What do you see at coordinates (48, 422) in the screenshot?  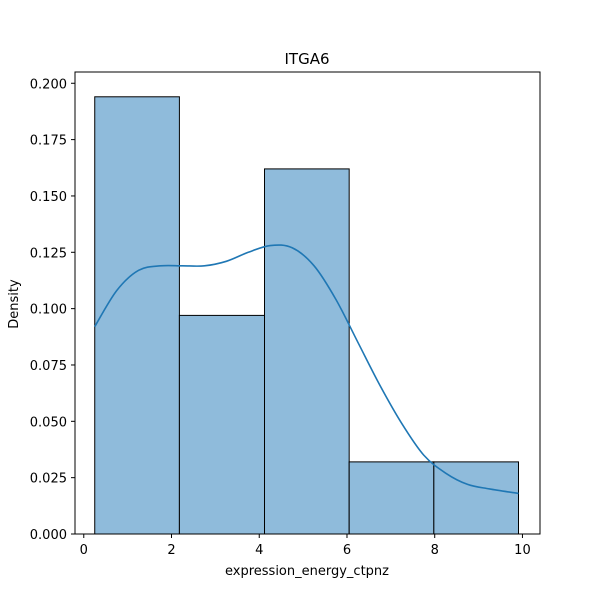 I see `y-tick-label: 0.050` at bounding box center [48, 422].